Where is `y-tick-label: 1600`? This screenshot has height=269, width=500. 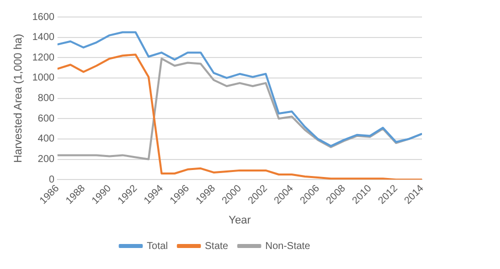
y-tick-label: 1600 is located at coordinates (43, 17).